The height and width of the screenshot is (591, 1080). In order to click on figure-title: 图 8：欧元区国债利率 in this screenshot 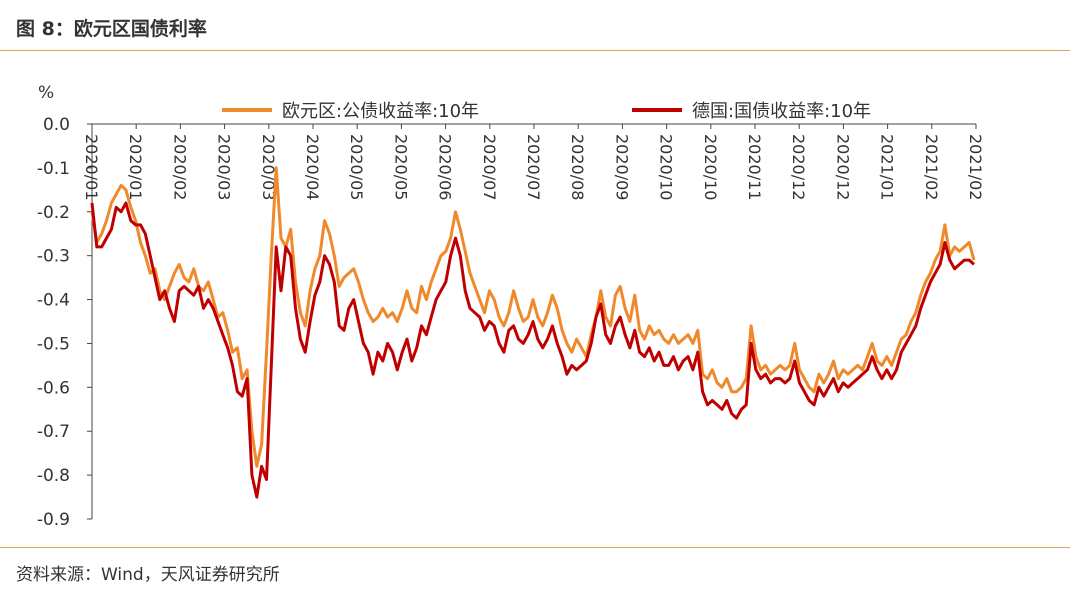, I will do `click(111, 29)`.